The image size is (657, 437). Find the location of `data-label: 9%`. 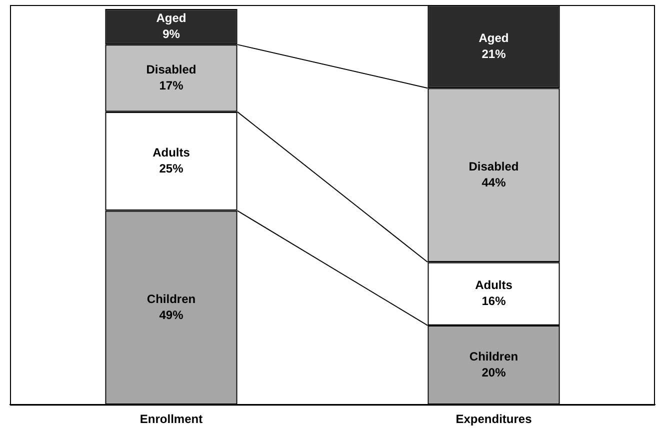

data-label: 9% is located at coordinates (171, 34).